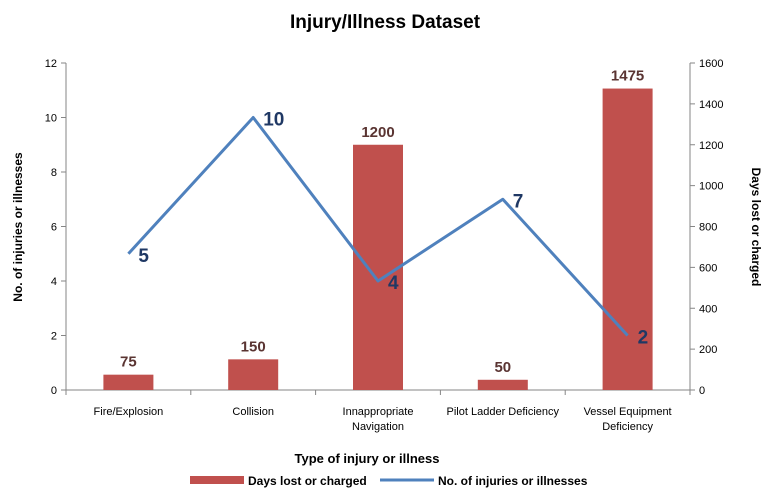  What do you see at coordinates (711, 64) in the screenshot?
I see `y-right-tick-label: 1600` at bounding box center [711, 64].